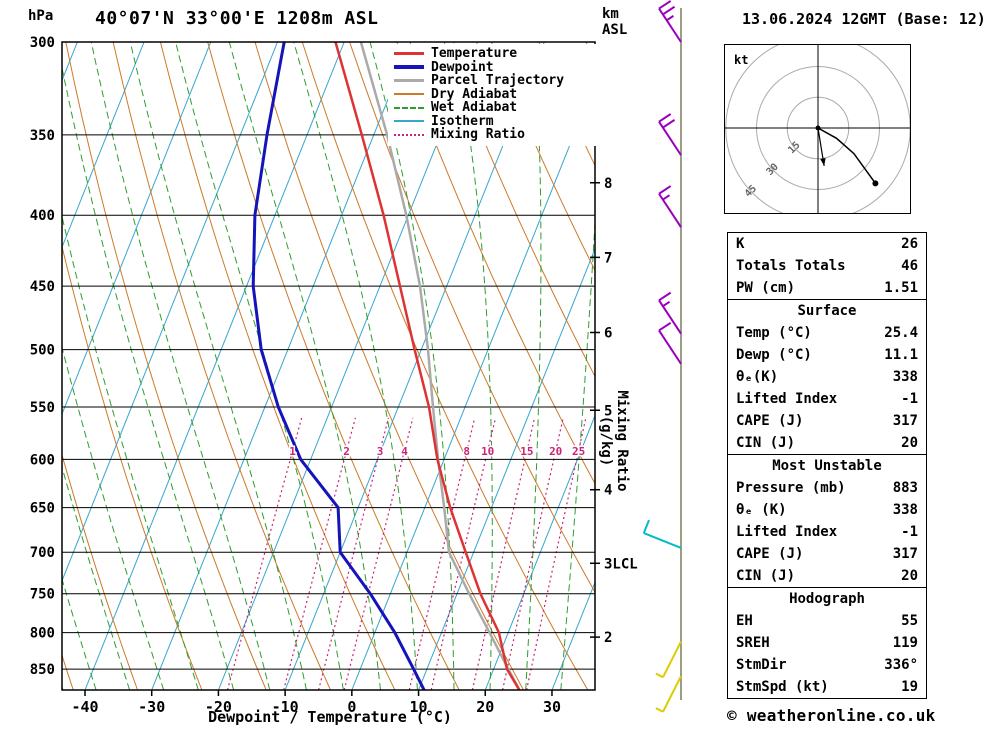  Describe the element at coordinates (42, 595) in the screenshot. I see `pressure-tick-label: 750` at that location.